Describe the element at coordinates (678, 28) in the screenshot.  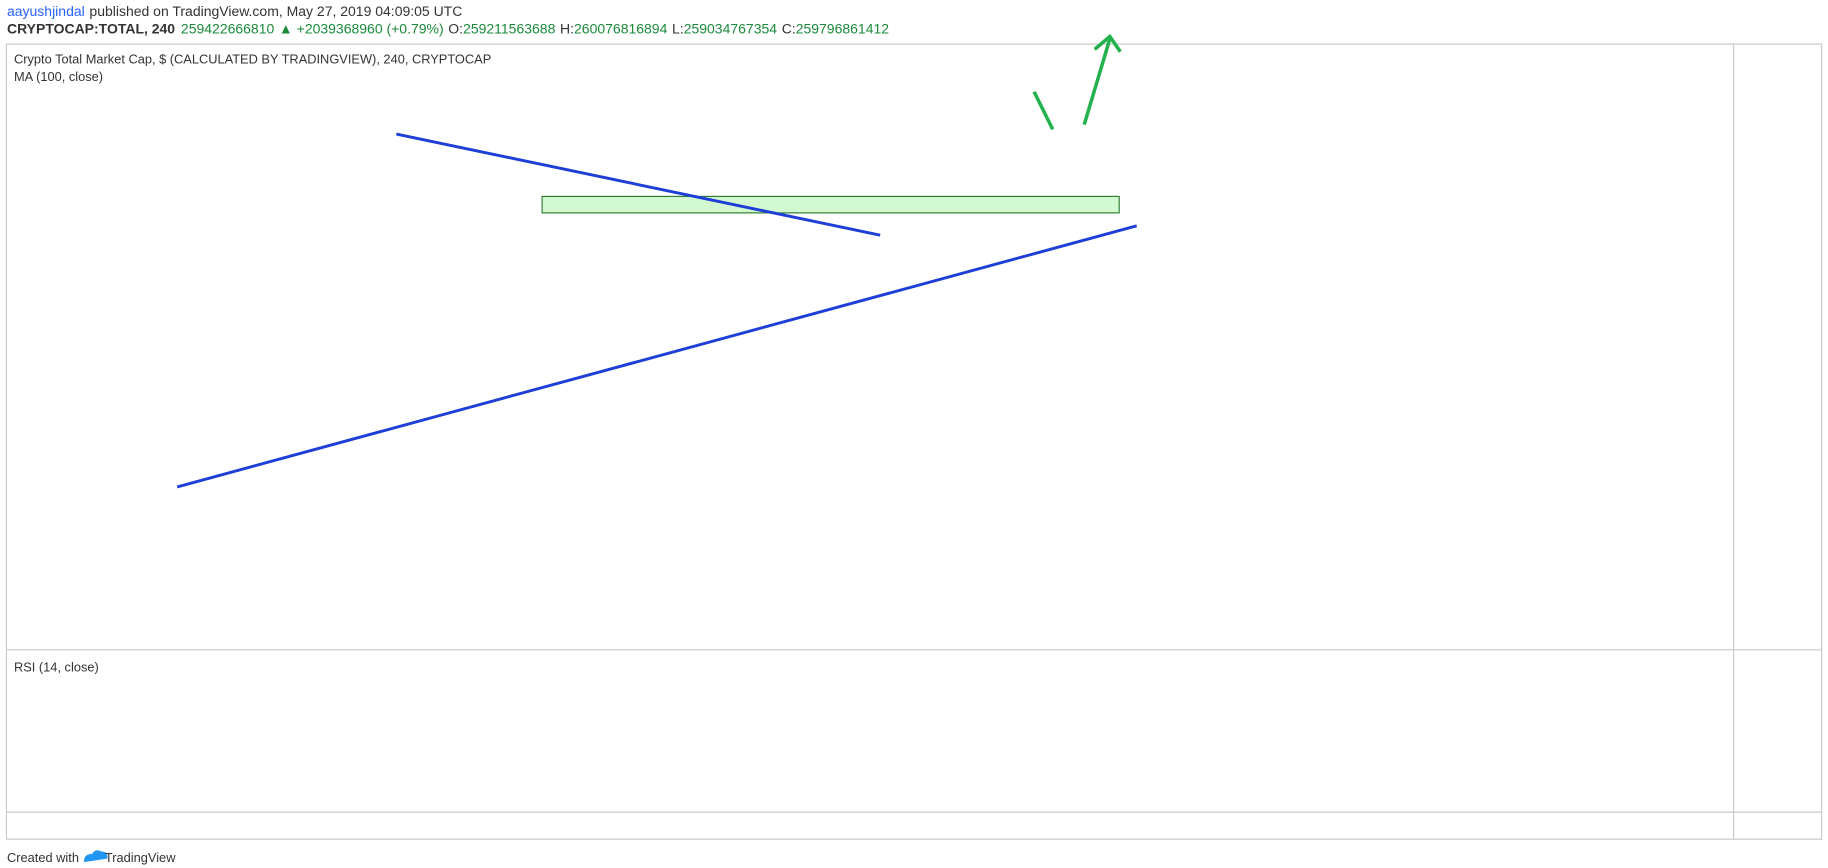
I see `ohlc-label: L:` at that location.